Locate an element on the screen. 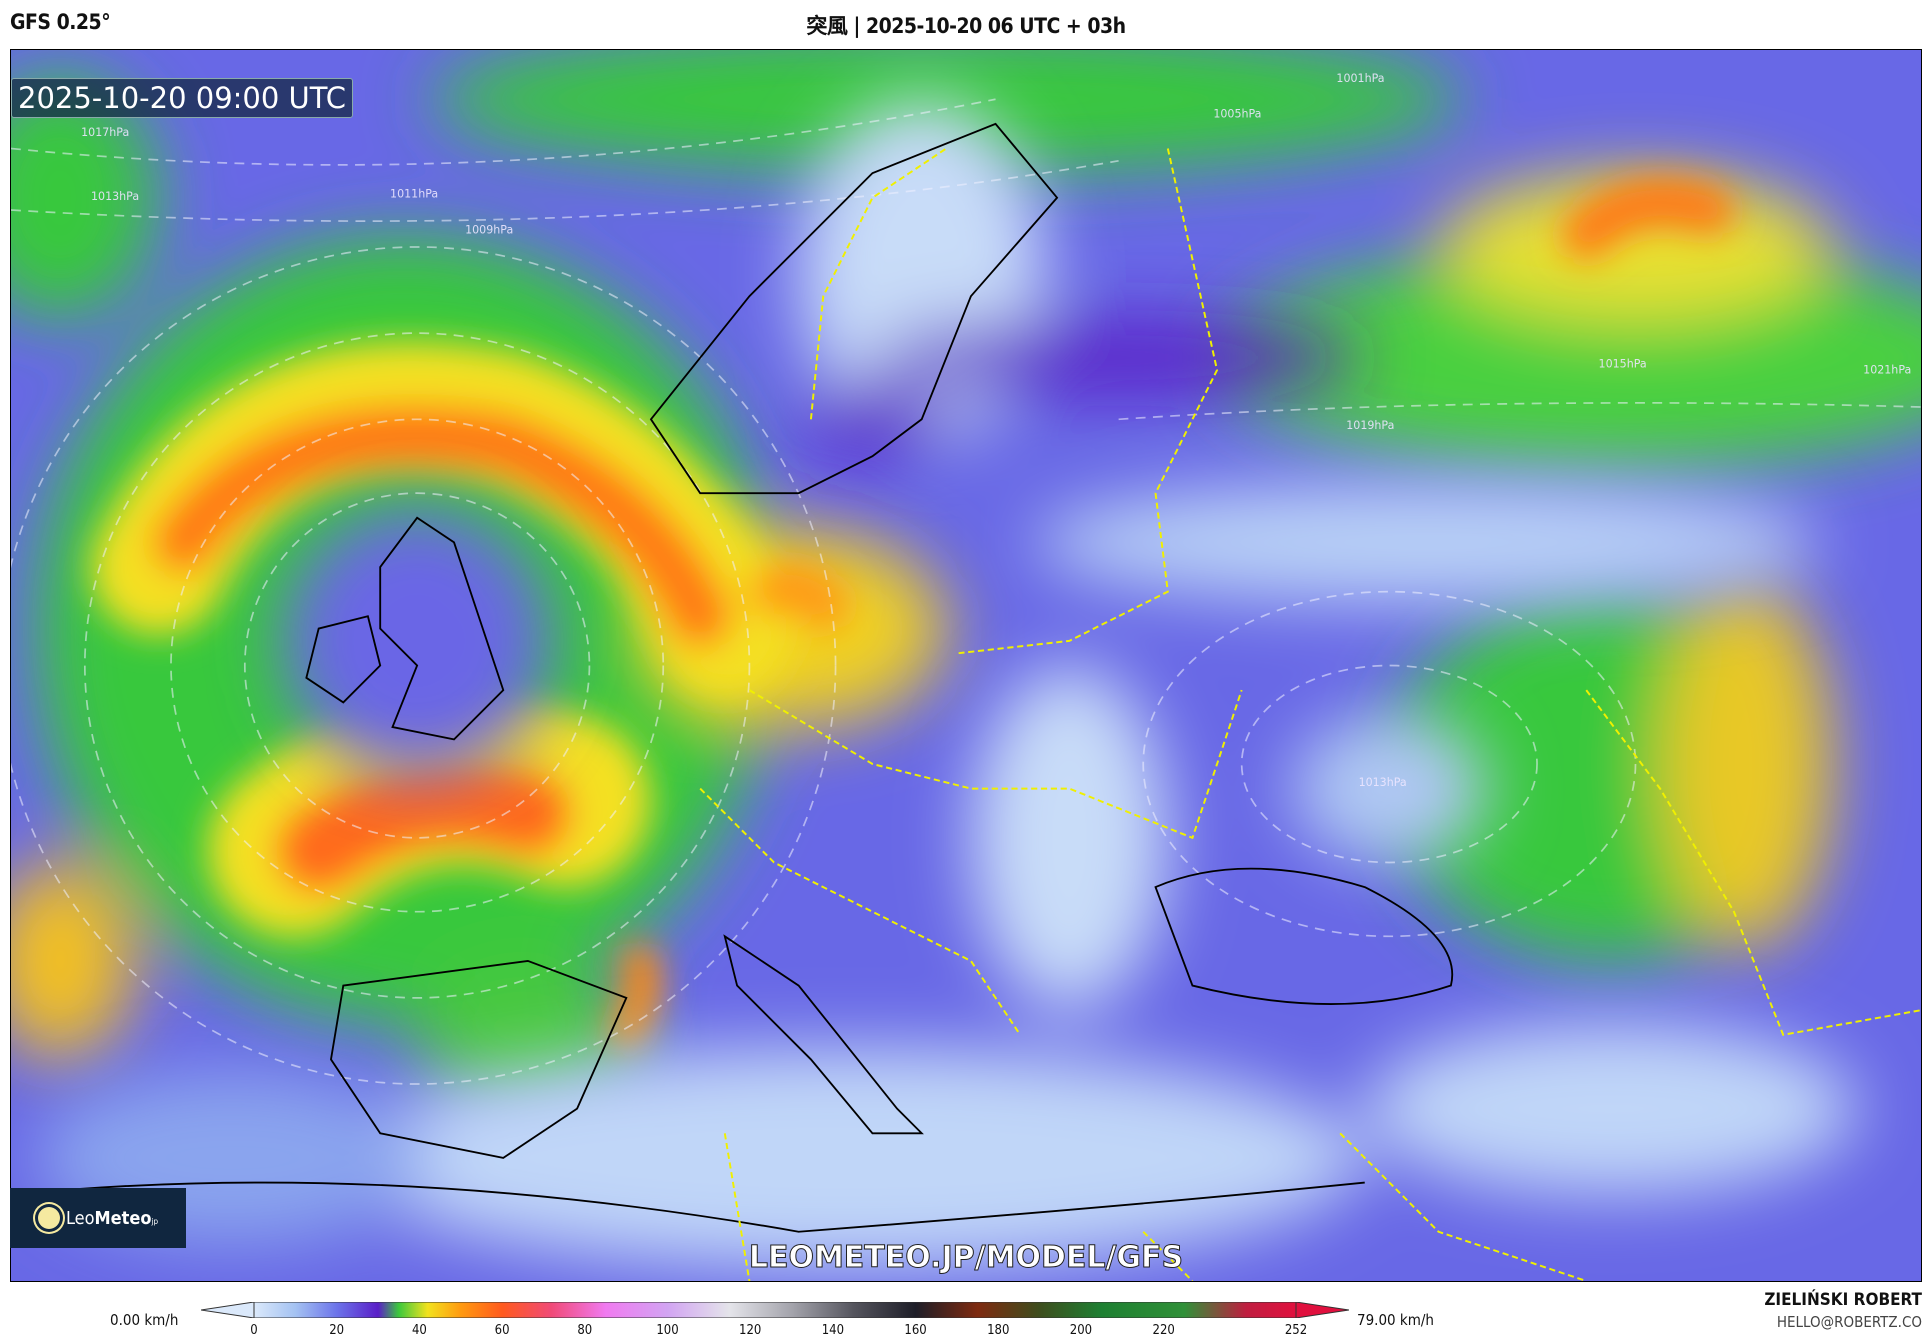 The image size is (1932, 1338). colorbar-min-label: 0.00 km/h is located at coordinates (144, 1320).